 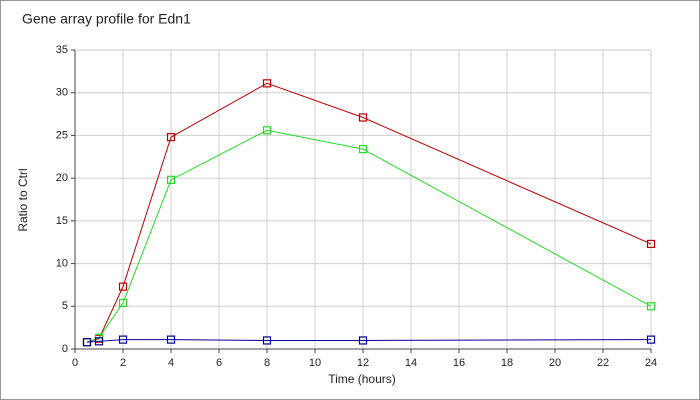 What do you see at coordinates (62, 221) in the screenshot?
I see `y-tick-label: 15` at bounding box center [62, 221].